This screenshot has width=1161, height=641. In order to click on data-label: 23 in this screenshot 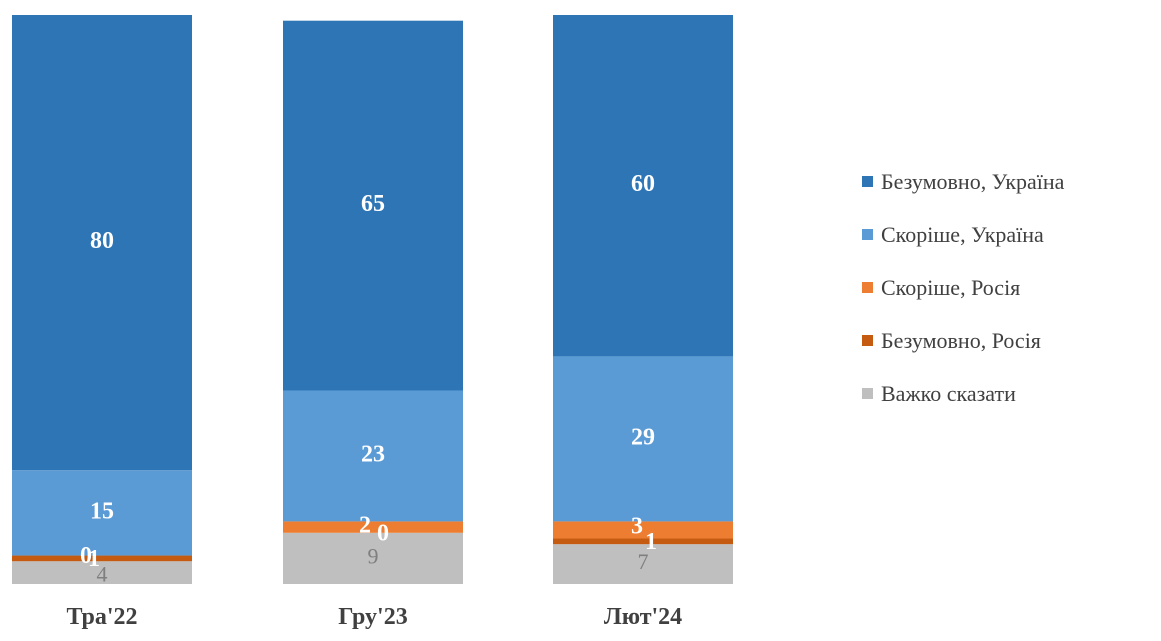, I will do `click(373, 454)`.